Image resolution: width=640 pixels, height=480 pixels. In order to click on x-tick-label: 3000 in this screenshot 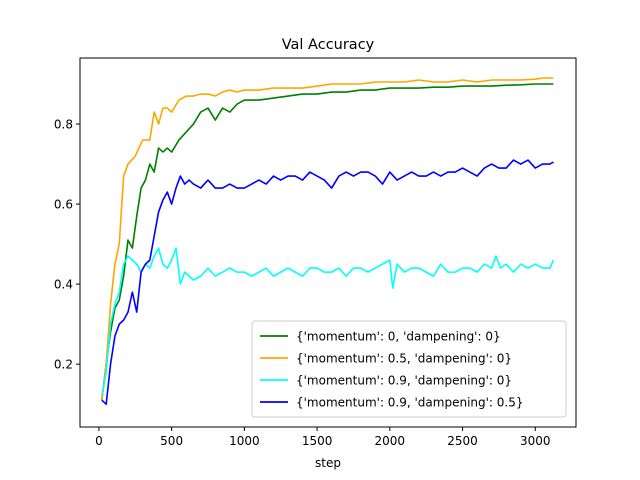, I will do `click(535, 441)`.